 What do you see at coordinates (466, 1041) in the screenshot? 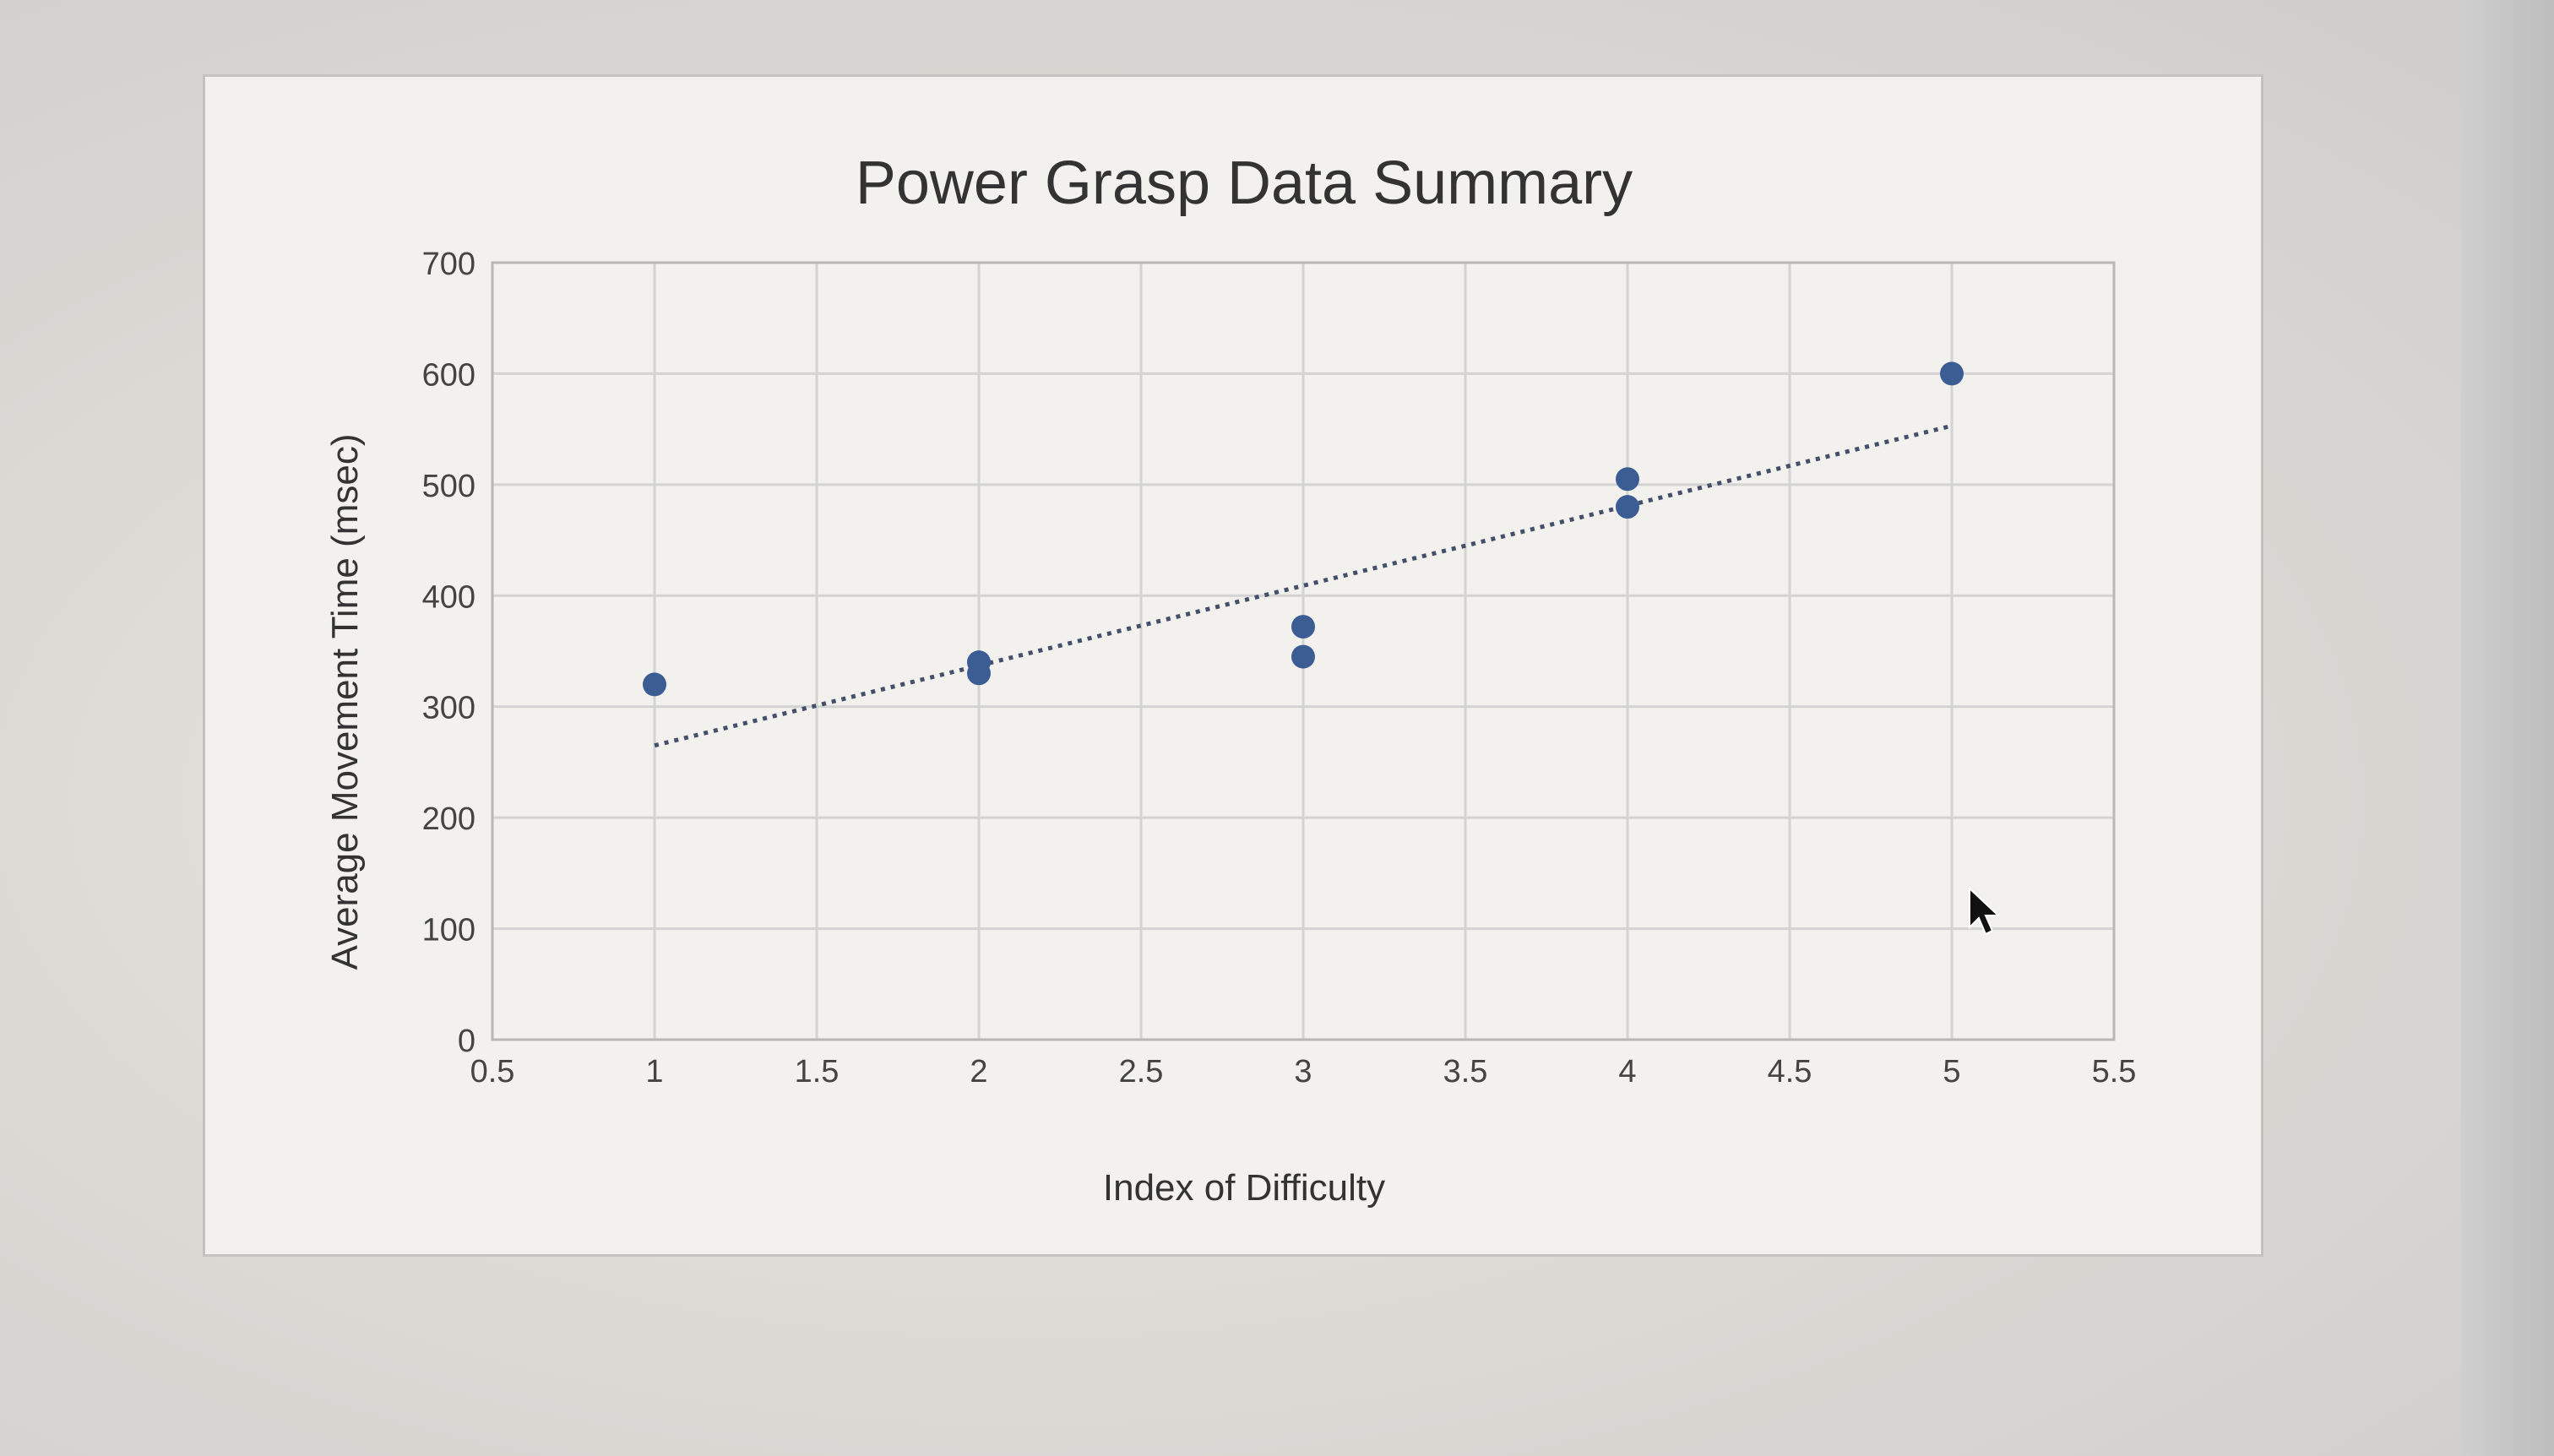
I see `y-tick-label: 0` at bounding box center [466, 1041].